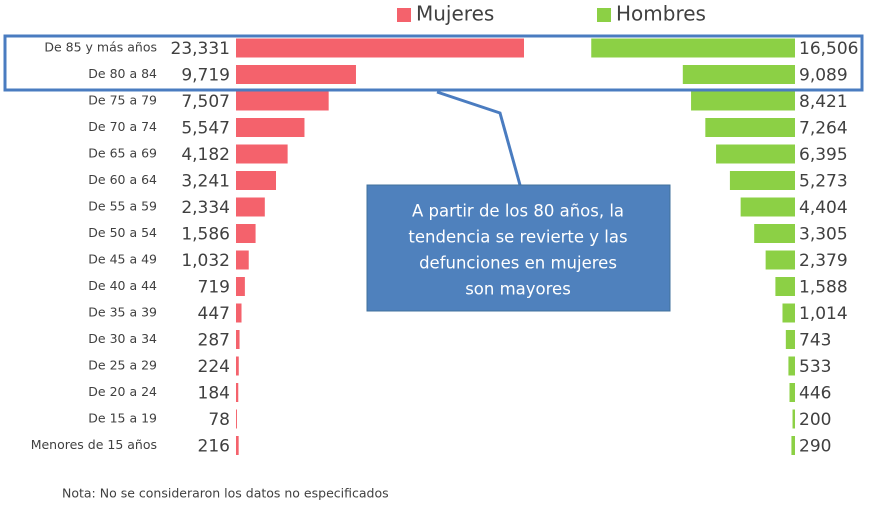 This screenshot has width=875, height=508. Describe the element at coordinates (122, 365) in the screenshot. I see `category-label: De 25 a 29` at that location.